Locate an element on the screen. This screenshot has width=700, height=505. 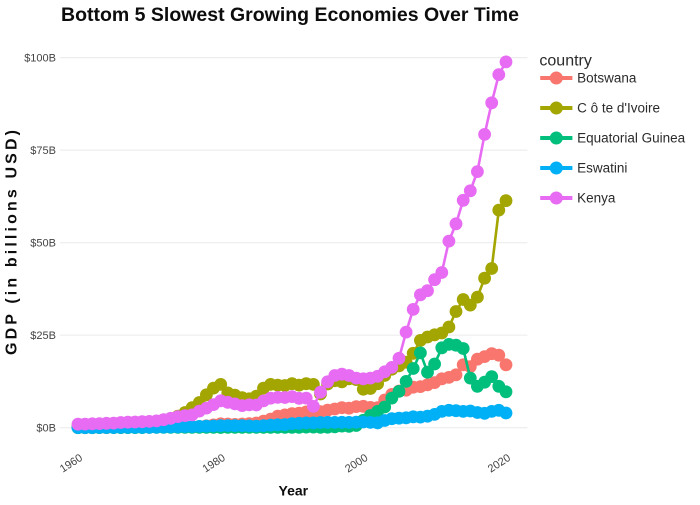
svg-text: Eswatini is located at coordinates (602, 168).